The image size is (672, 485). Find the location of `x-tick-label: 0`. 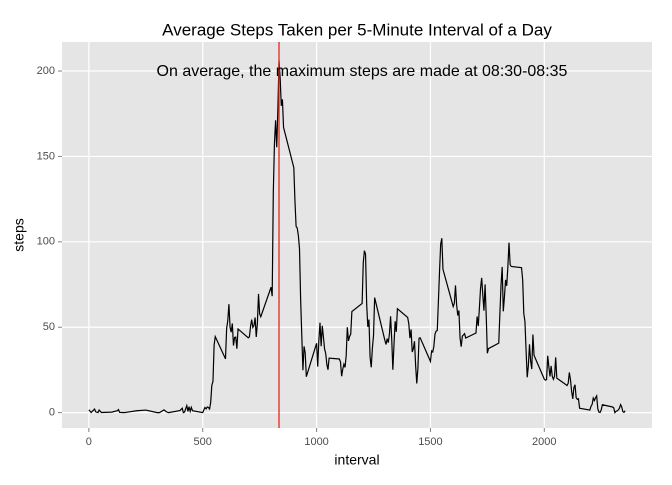

x-tick-label: 0 is located at coordinates (89, 442).